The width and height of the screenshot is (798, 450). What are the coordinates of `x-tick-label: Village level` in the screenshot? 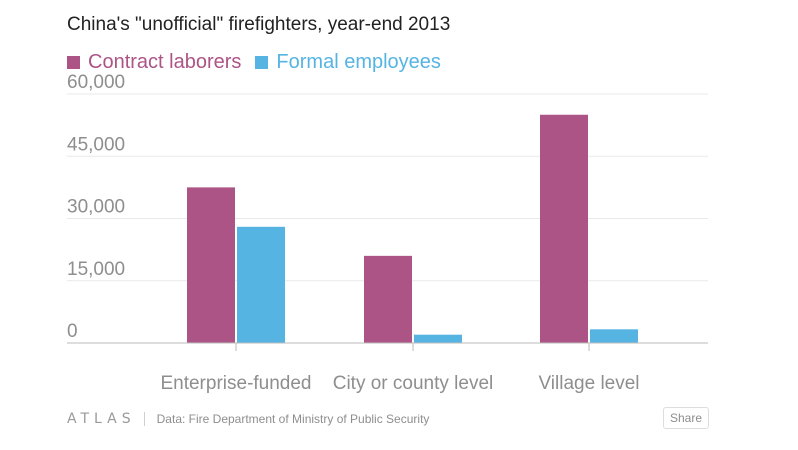 It's located at (588, 383).